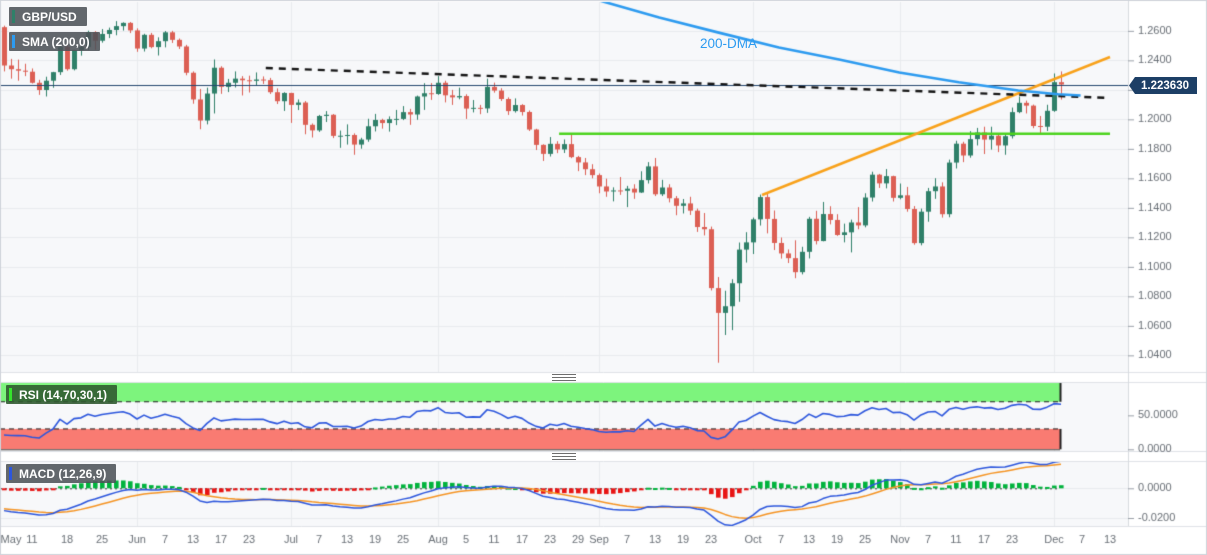  What do you see at coordinates (564, 378) in the screenshot?
I see `panel-resize-handle-rsi` at bounding box center [564, 378].